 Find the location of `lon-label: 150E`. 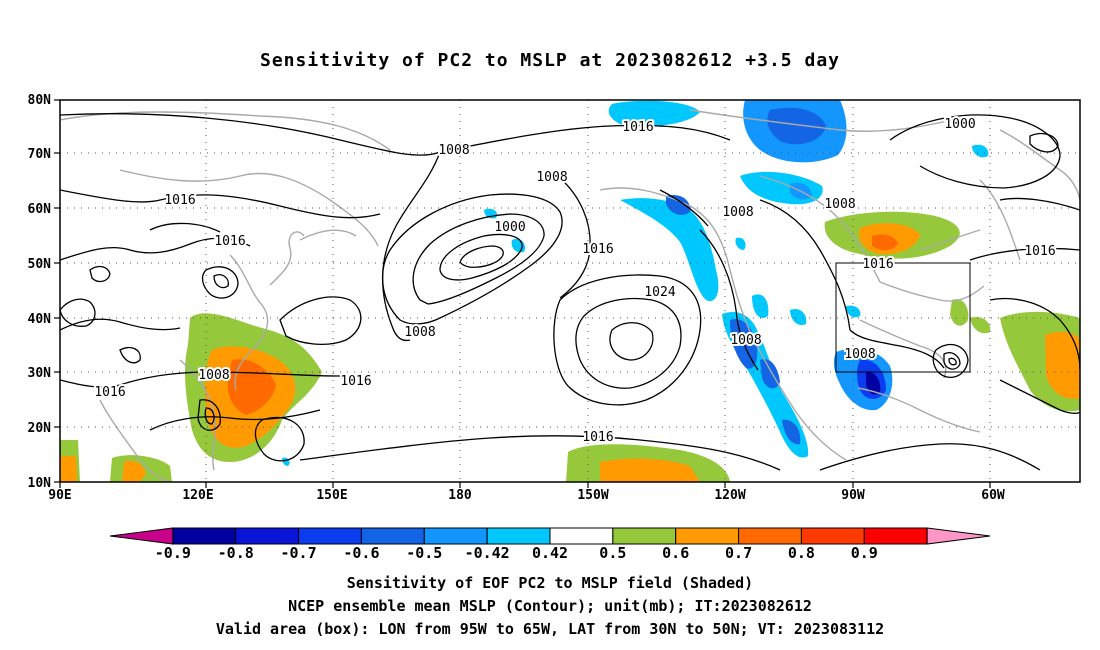

lon-label: 150E is located at coordinates (331, 495).